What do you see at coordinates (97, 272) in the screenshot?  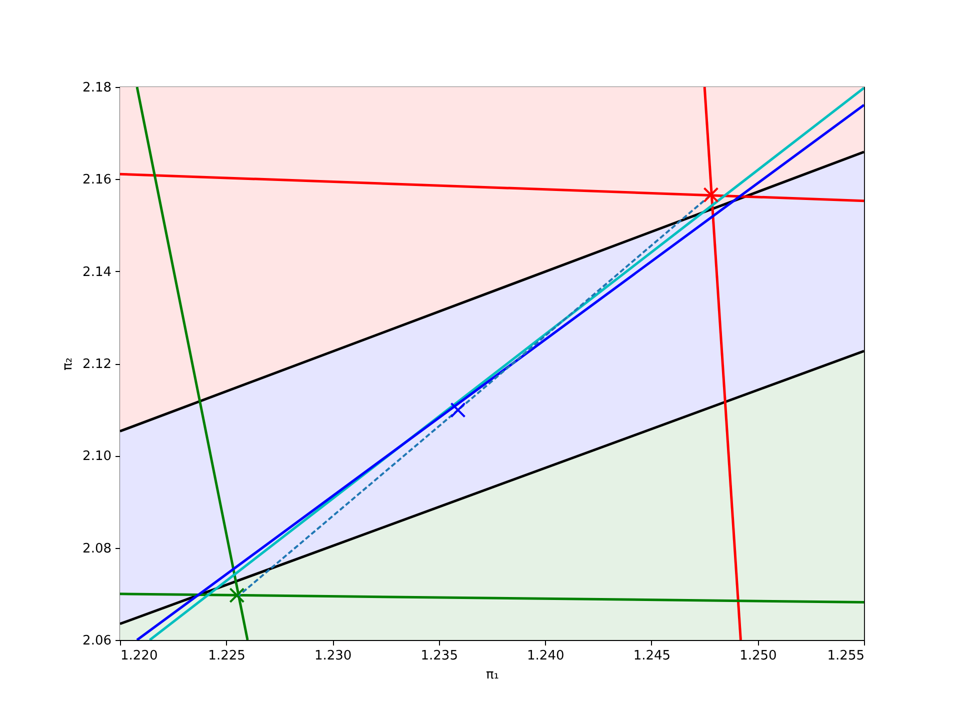 I see `y-tick-label: 2.14` at bounding box center [97, 272].